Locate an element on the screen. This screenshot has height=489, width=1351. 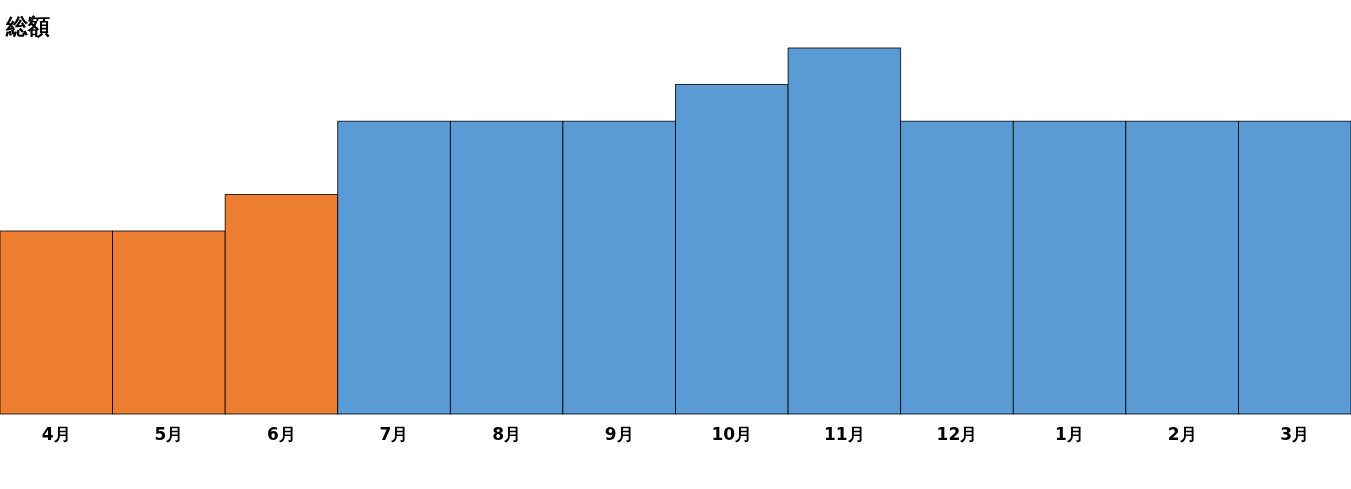
x-tick-label: 8月 is located at coordinates (507, 434).